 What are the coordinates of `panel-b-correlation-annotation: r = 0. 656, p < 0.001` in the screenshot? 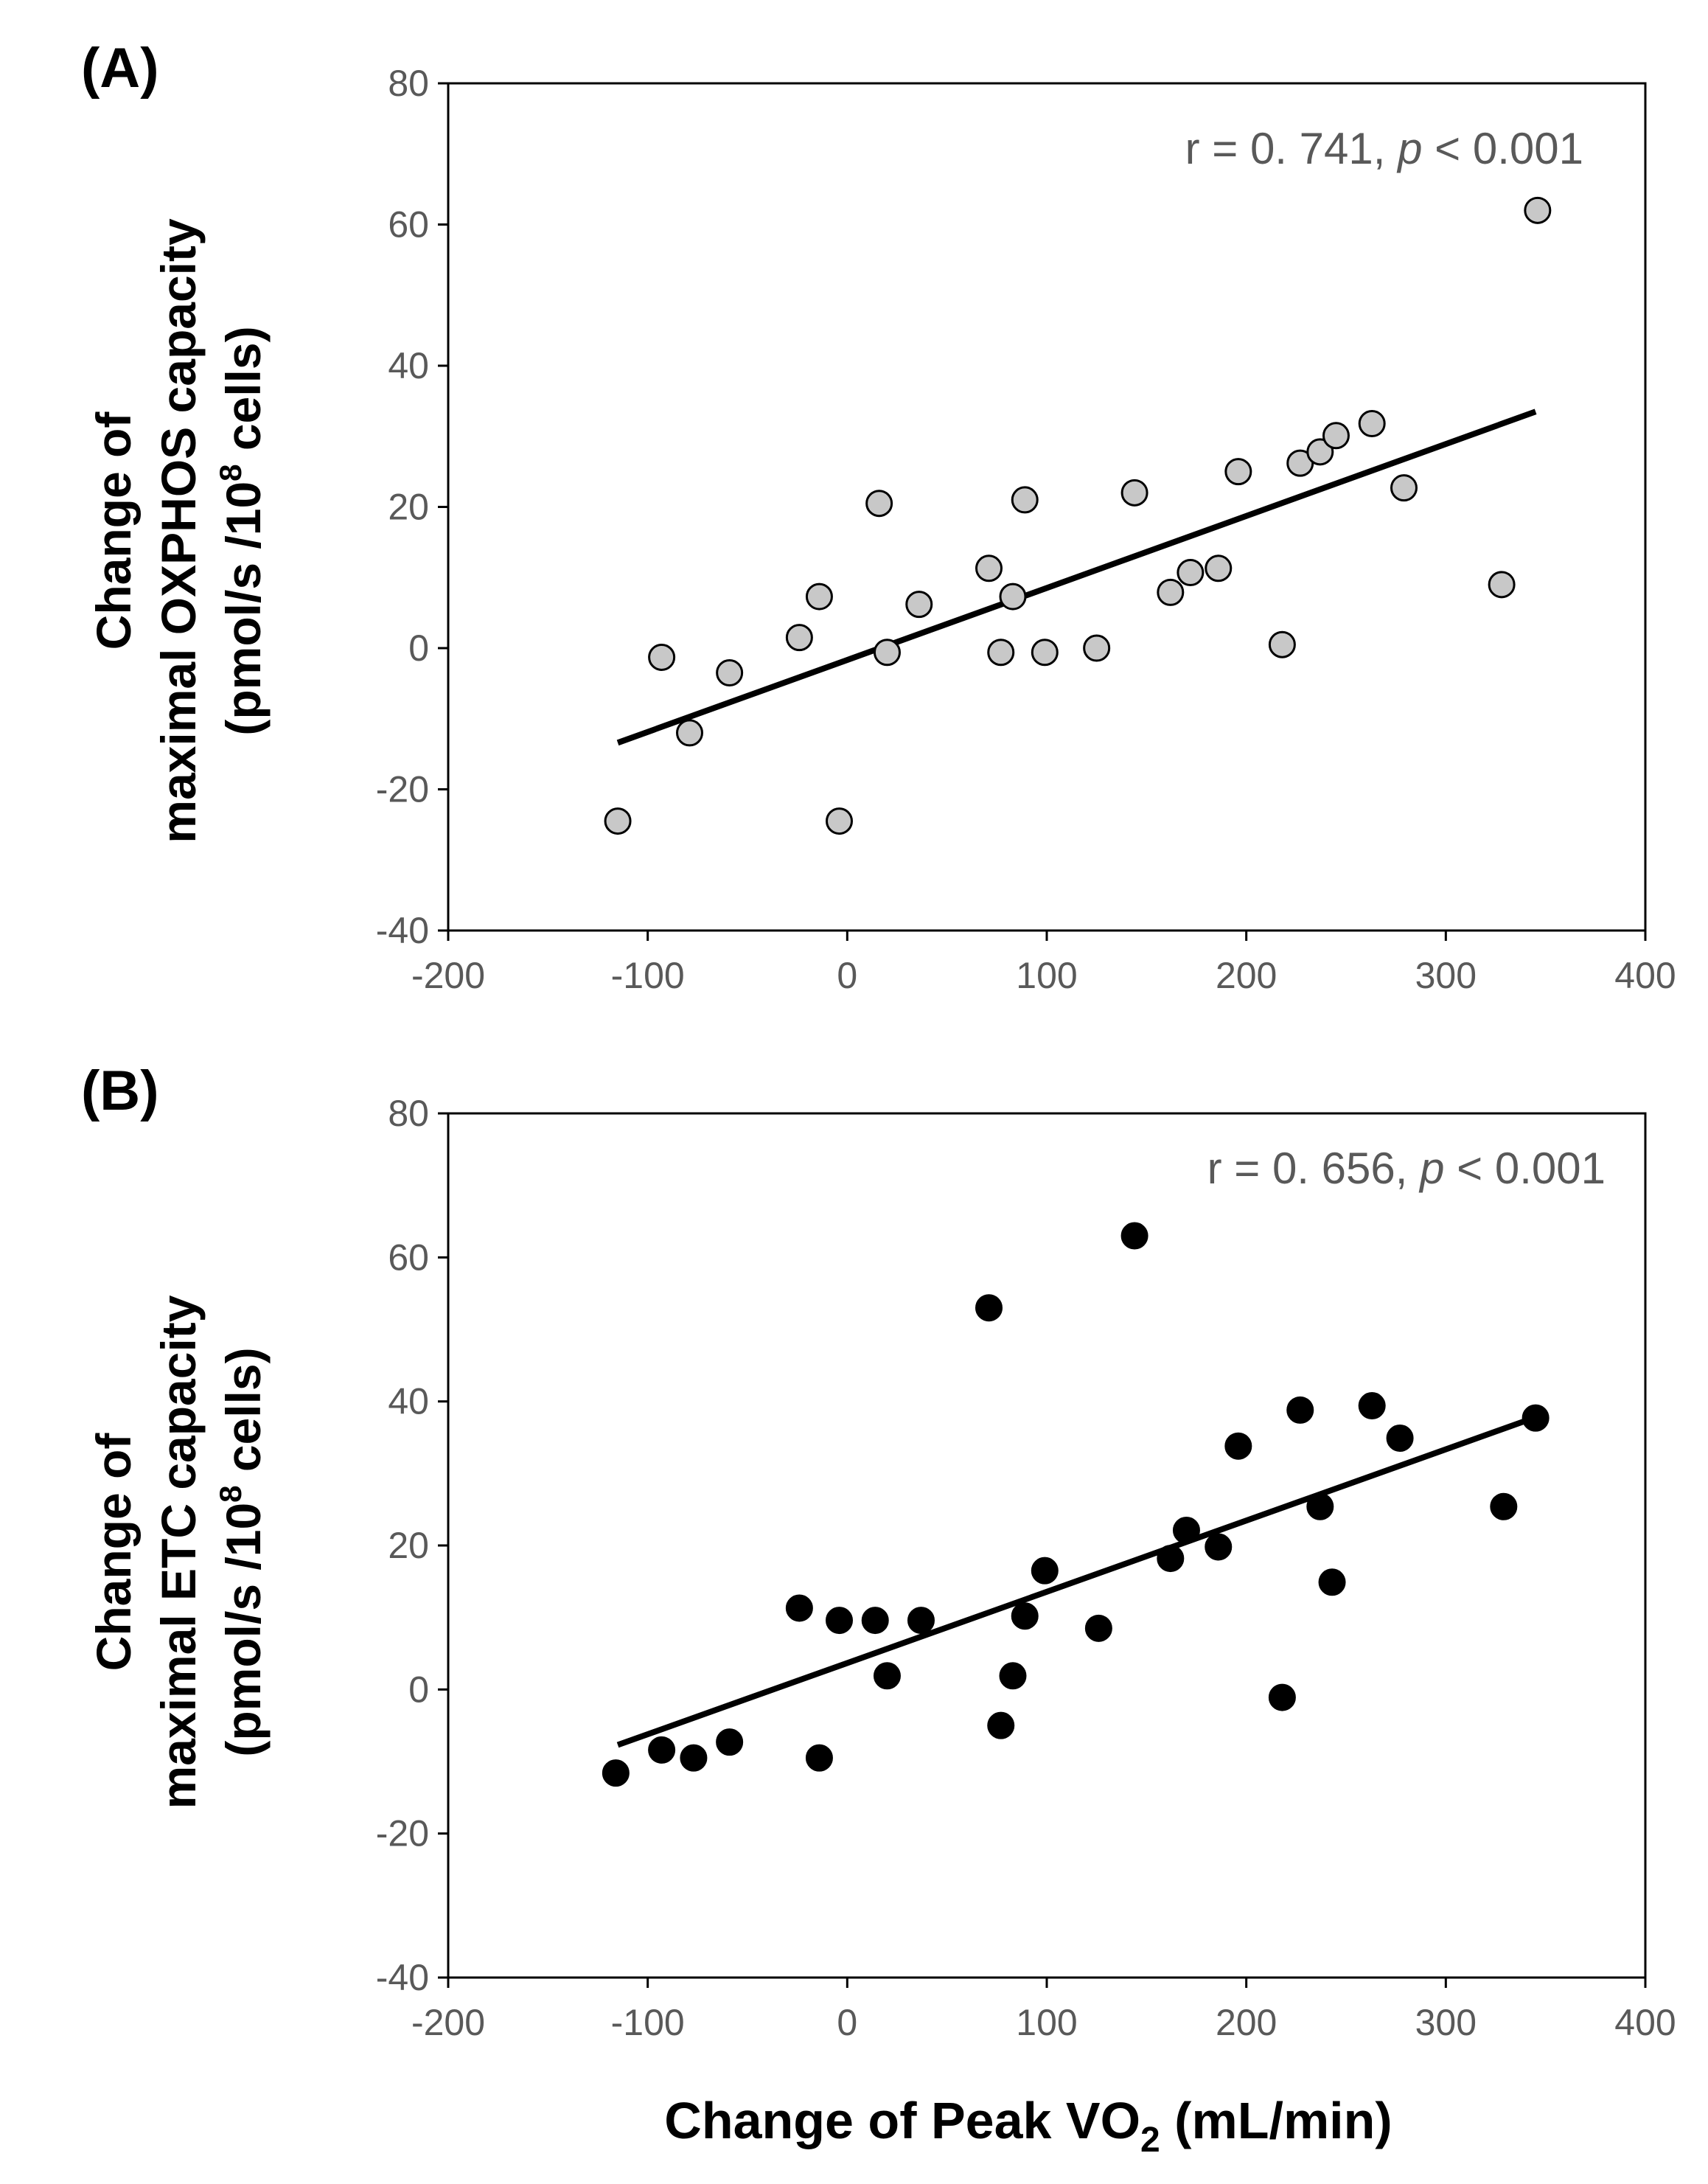 It's located at (1406, 1168).